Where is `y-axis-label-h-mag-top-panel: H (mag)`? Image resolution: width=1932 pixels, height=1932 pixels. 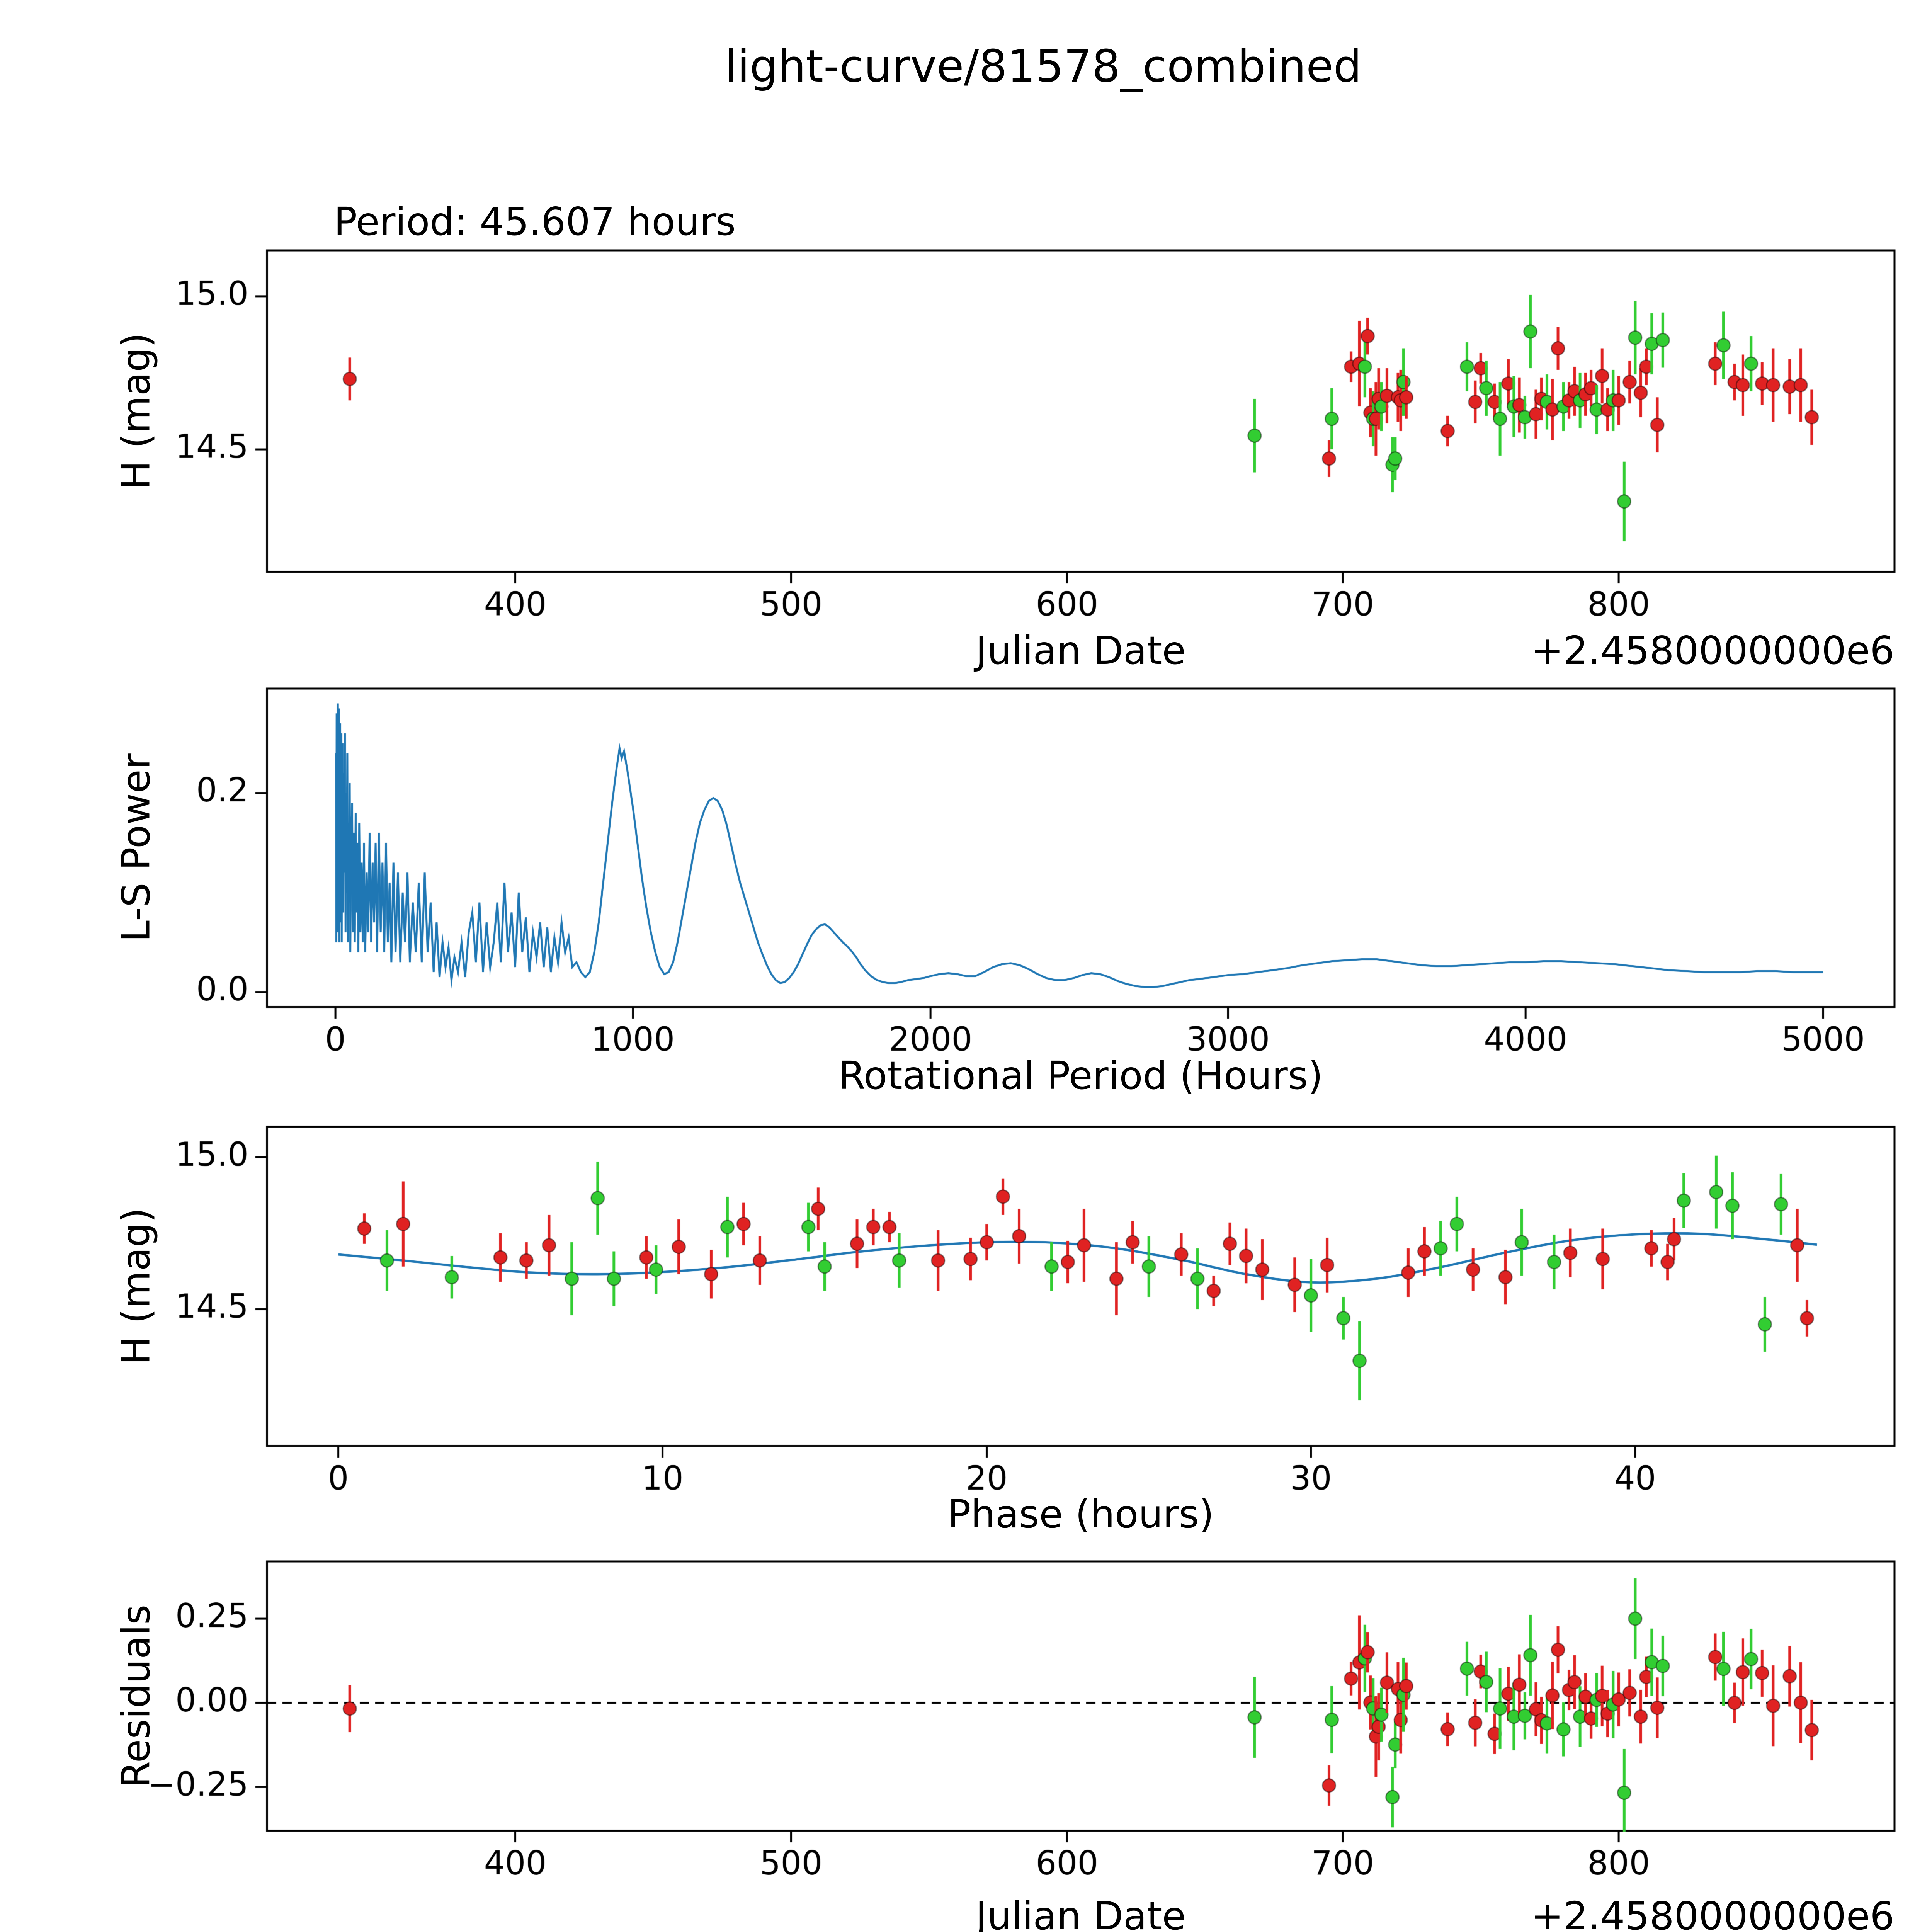 y-axis-label-h-mag-top-panel: H (mag) is located at coordinates (136, 411).